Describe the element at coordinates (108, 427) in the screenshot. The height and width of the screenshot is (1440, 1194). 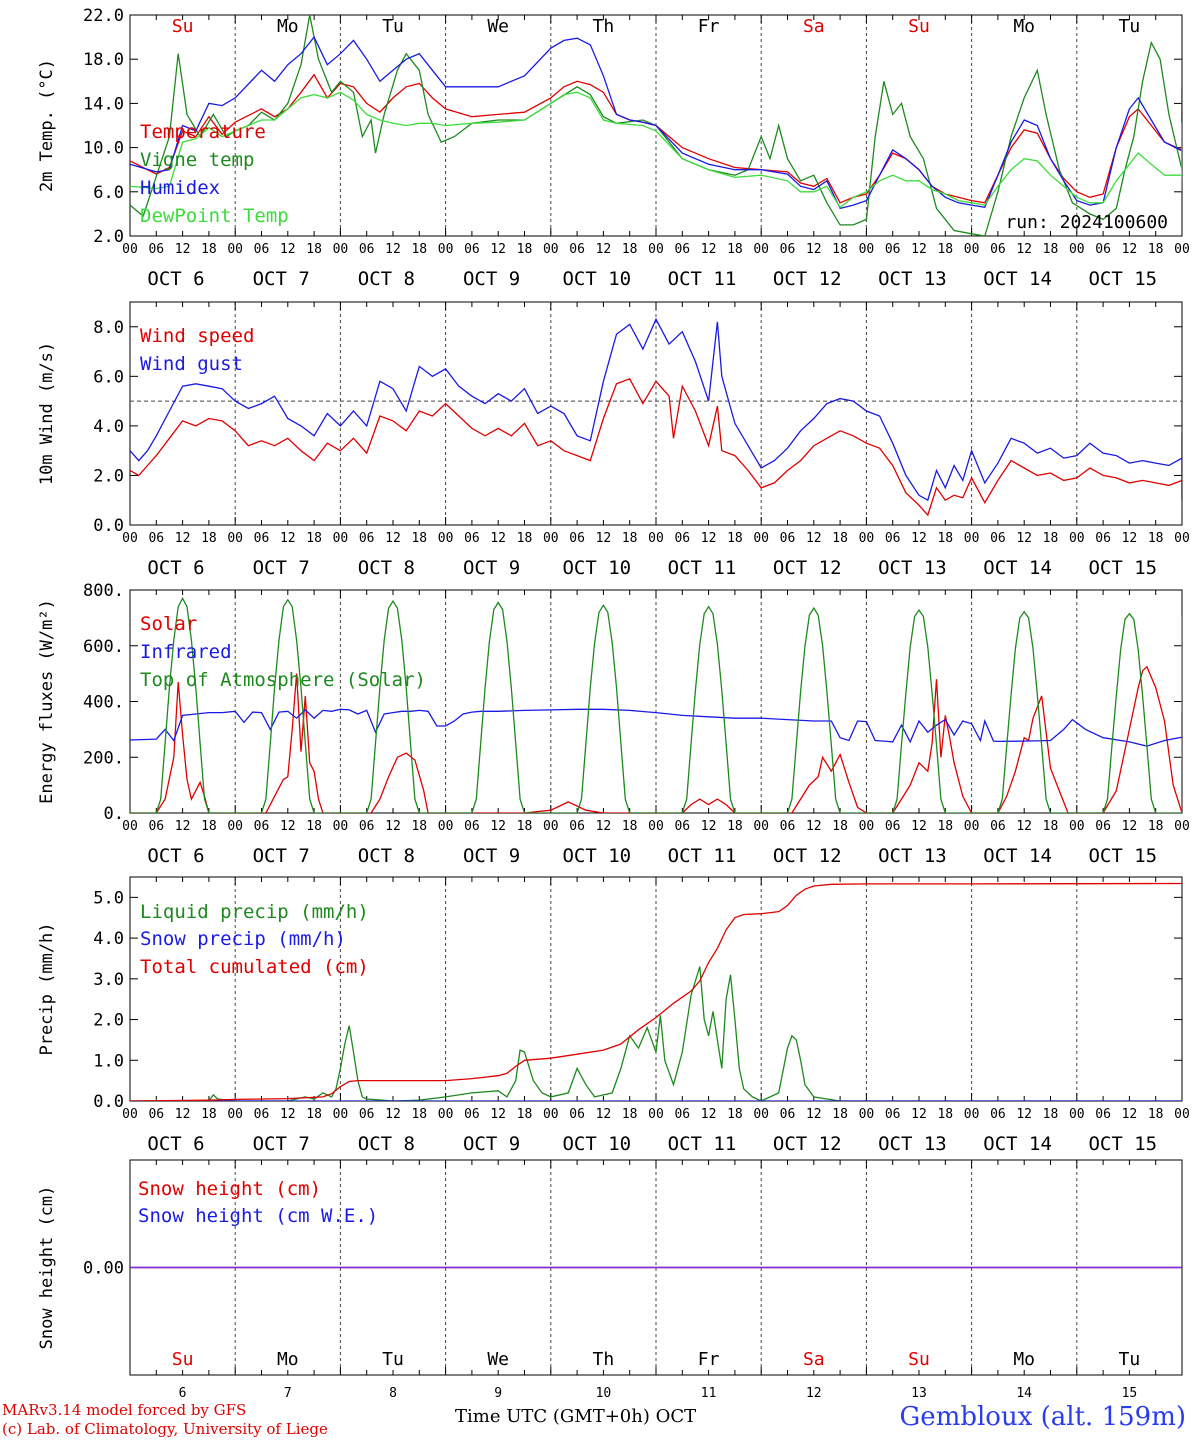
I see `y-tick-label: 4.0` at that location.